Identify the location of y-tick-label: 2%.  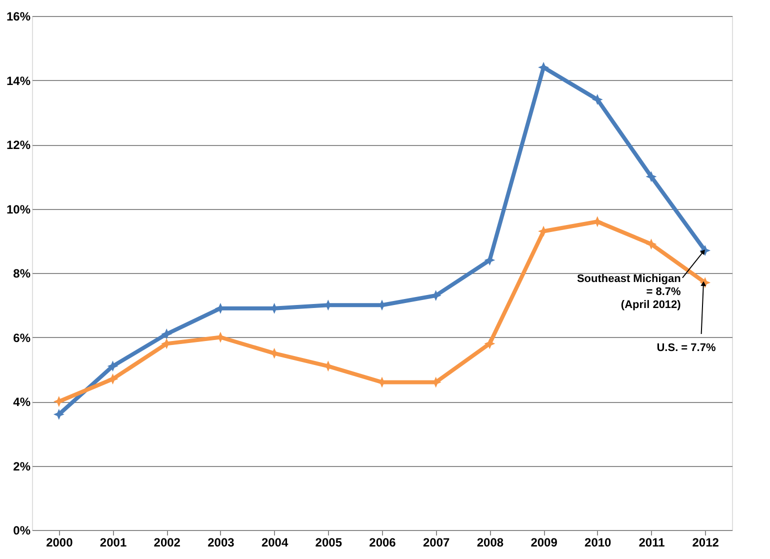
(22, 466).